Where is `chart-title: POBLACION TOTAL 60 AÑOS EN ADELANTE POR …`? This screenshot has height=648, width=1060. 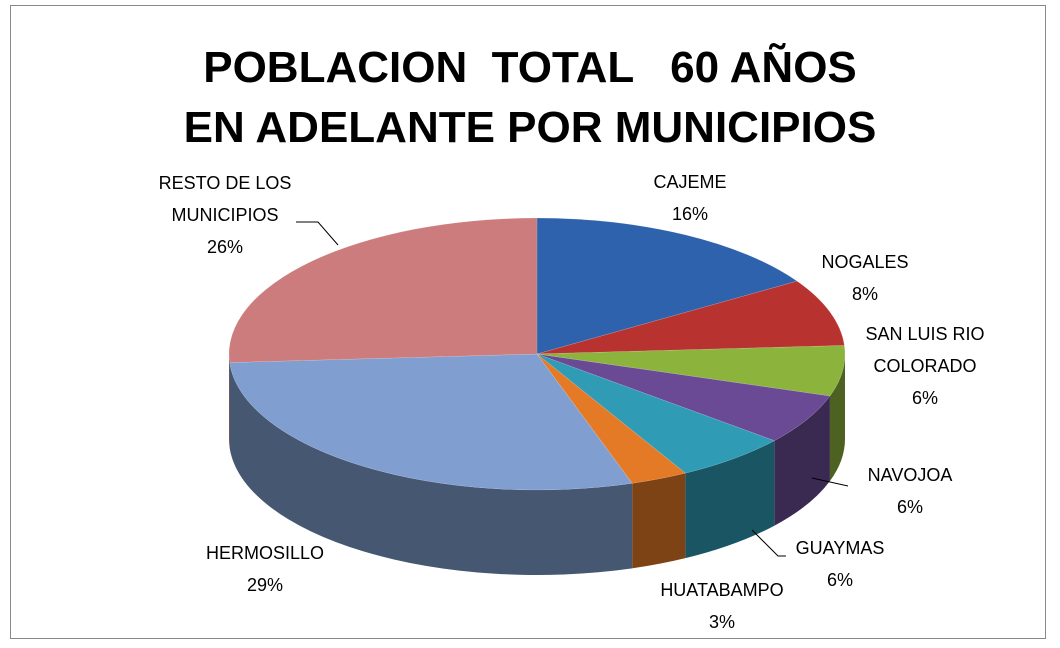 chart-title: POBLACION TOTAL 60 AÑOS EN ADELANTE POR … is located at coordinates (530, 97).